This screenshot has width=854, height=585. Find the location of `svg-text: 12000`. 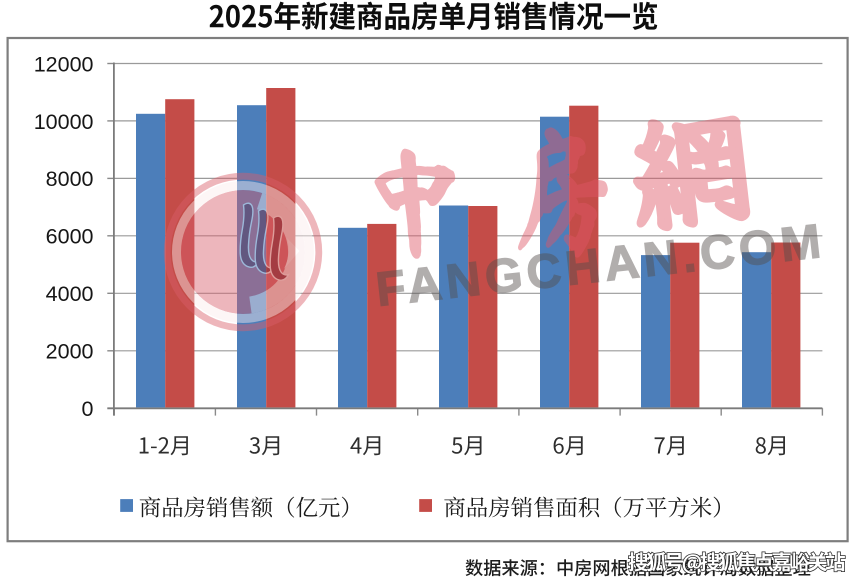

svg-text: 12000 is located at coordinates (64, 64).